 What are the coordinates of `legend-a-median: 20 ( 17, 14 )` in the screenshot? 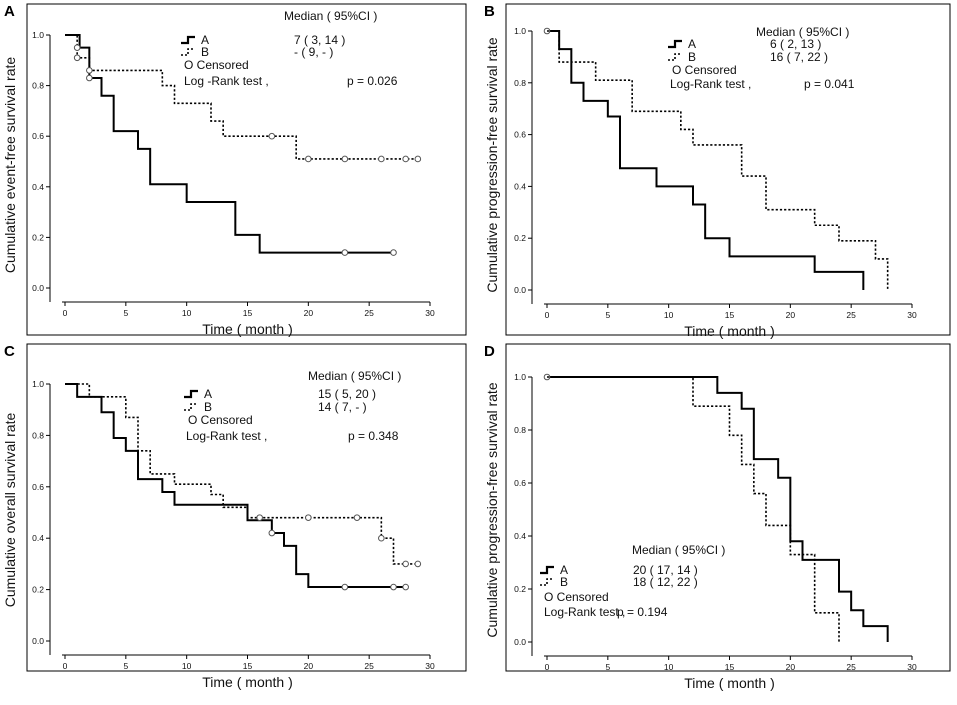 It's located at (665, 570).